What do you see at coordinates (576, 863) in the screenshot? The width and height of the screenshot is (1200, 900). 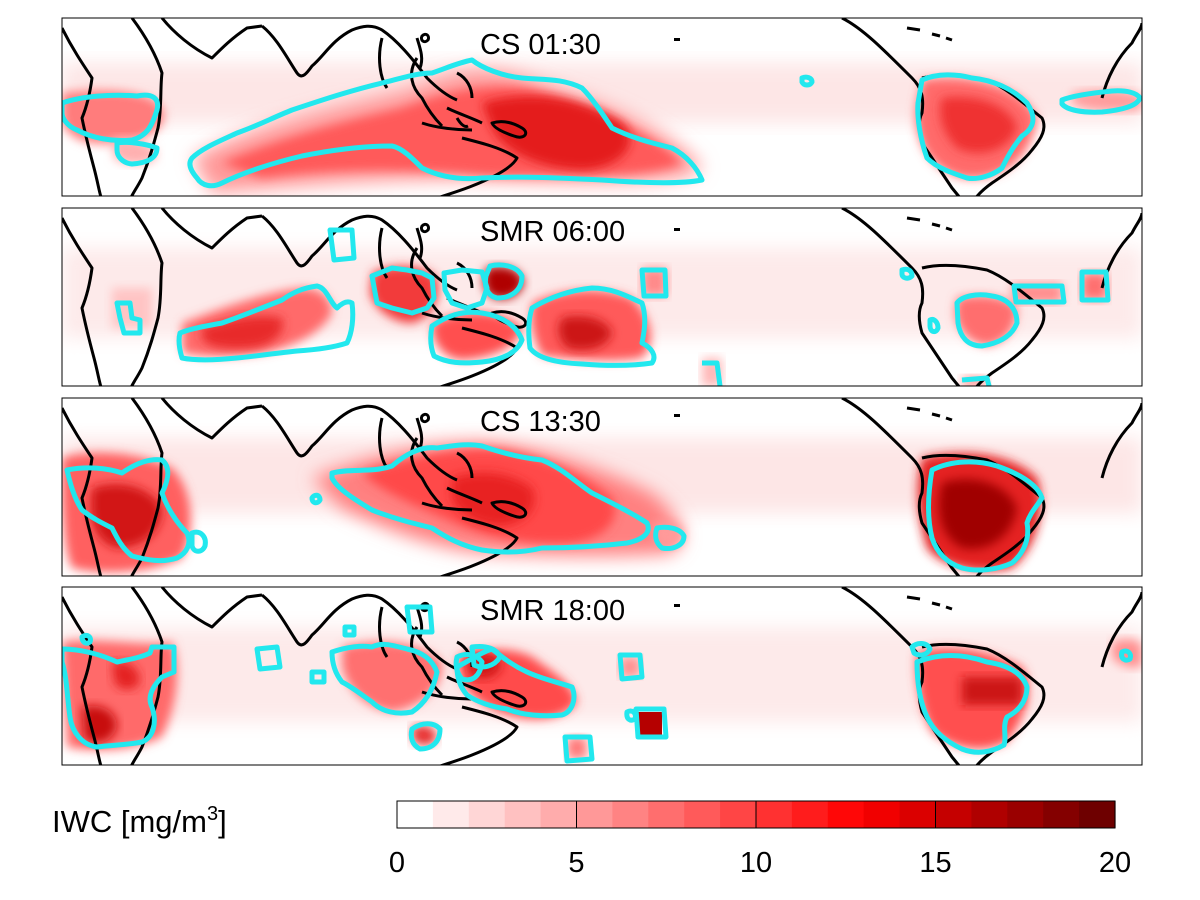 I see `colorbar-tick-label: 5` at bounding box center [576, 863].